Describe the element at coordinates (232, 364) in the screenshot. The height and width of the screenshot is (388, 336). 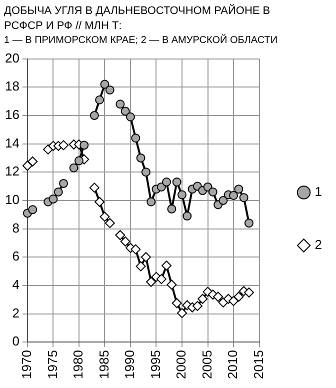
I see `x-tick-label: 2010` at that location.